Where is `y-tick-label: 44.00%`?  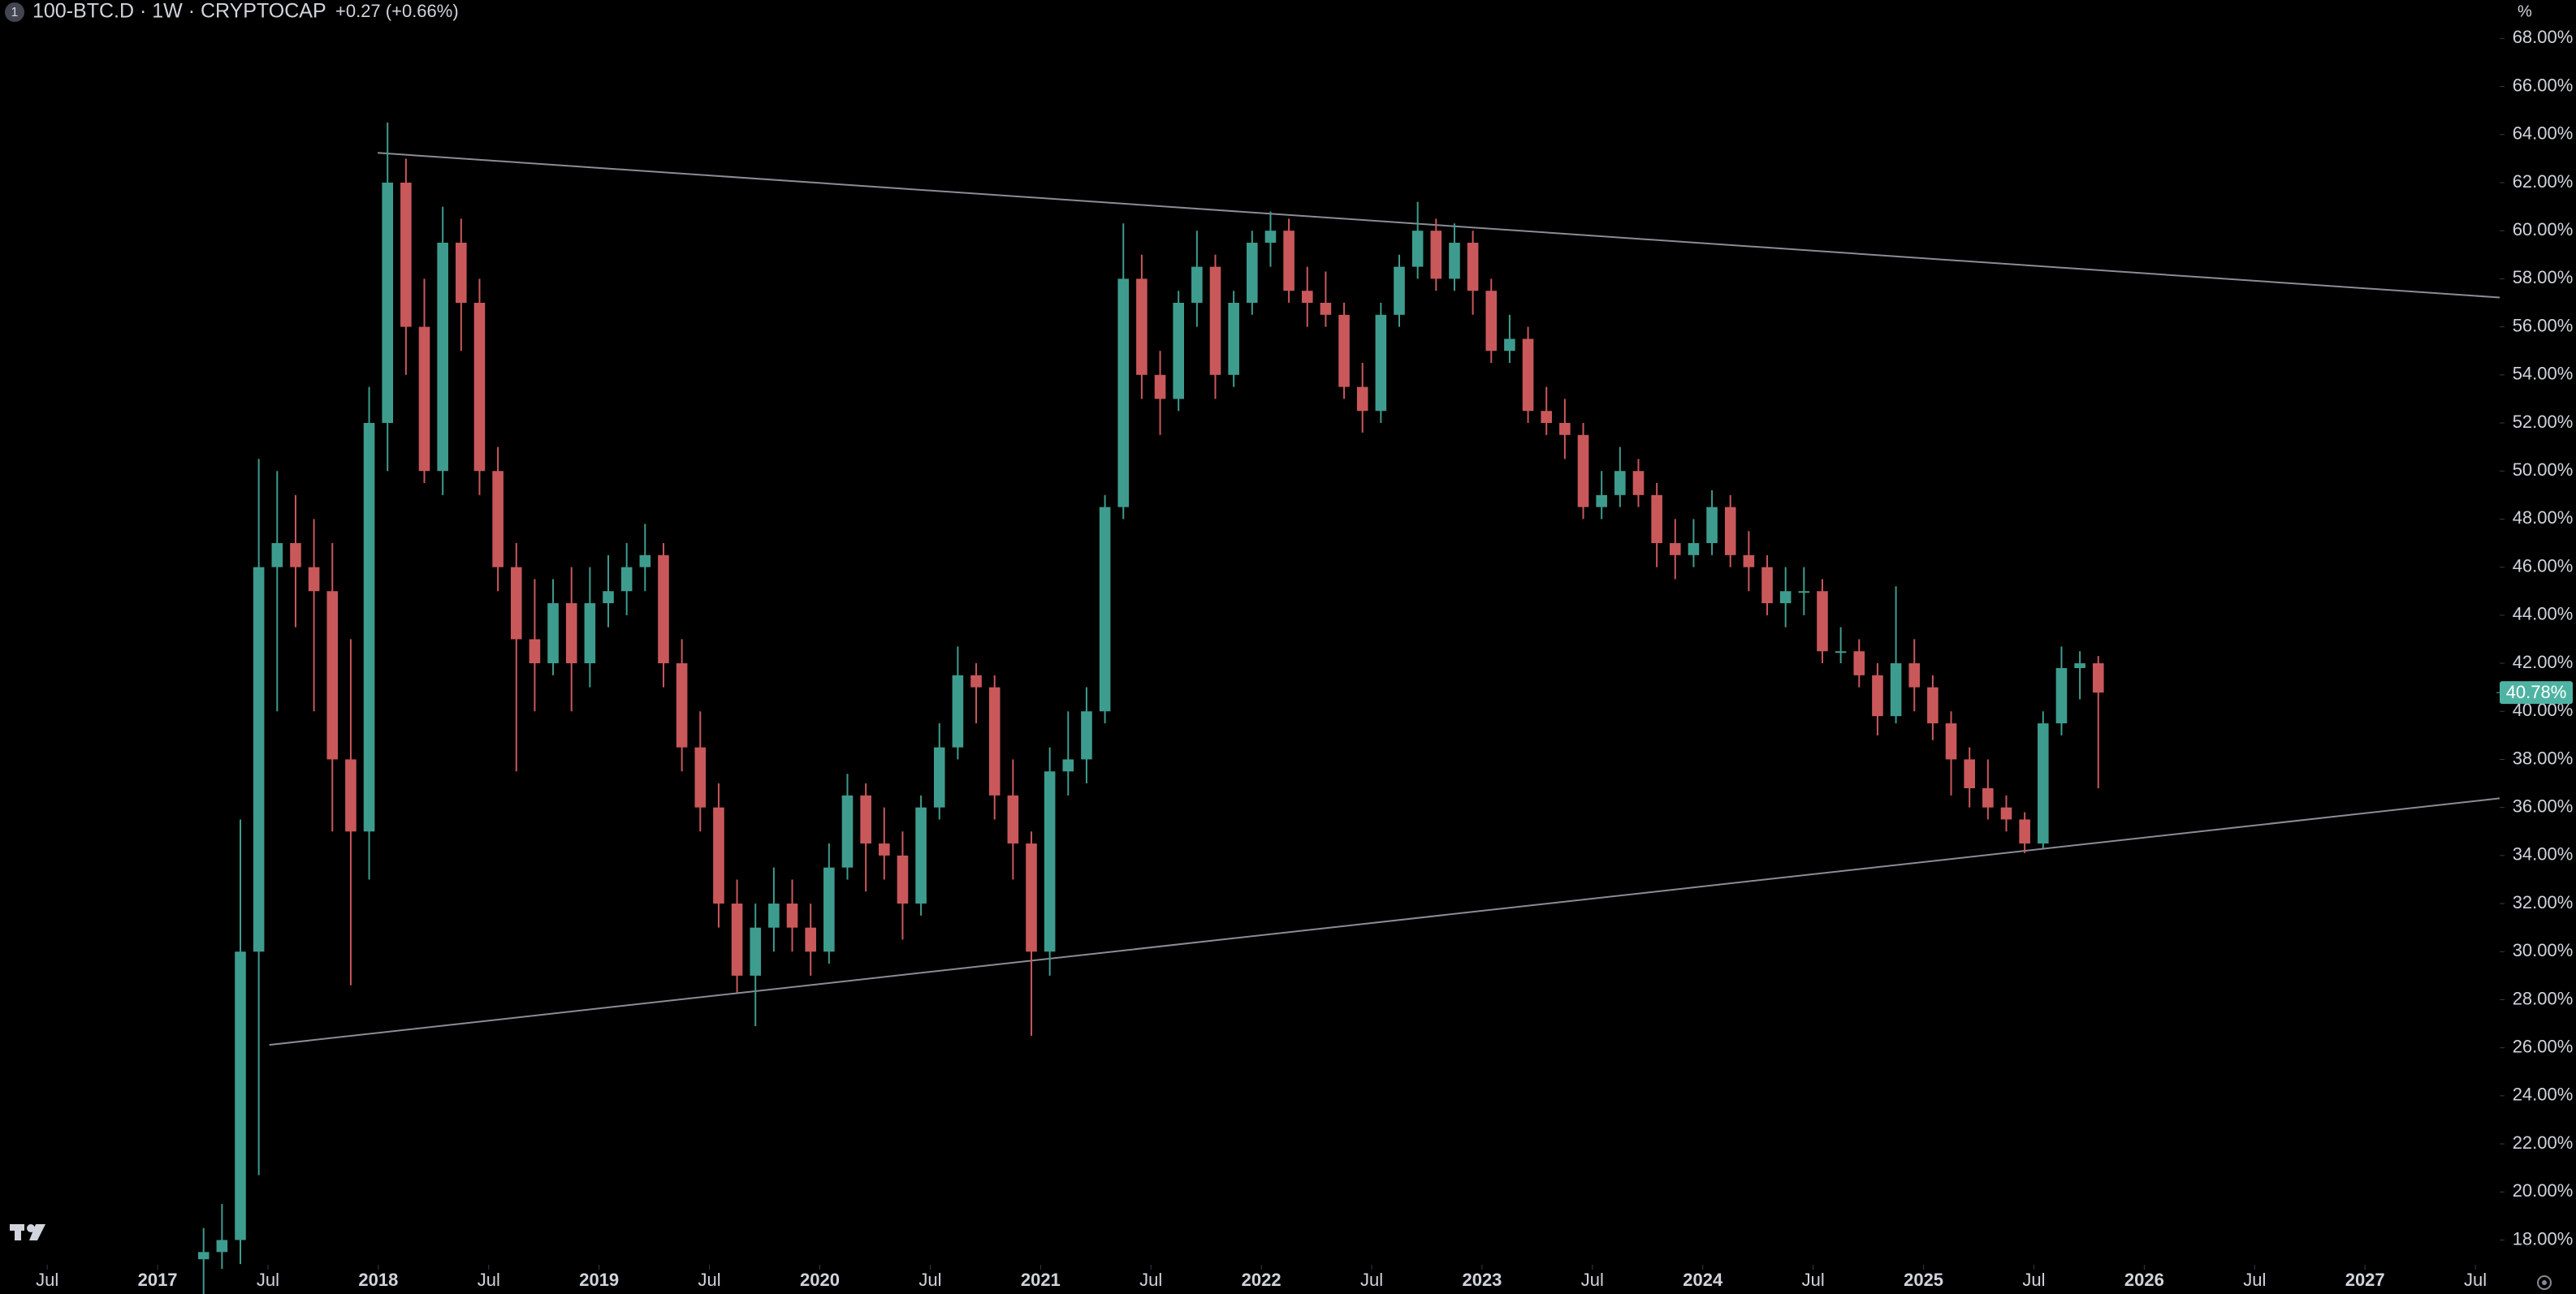
y-tick-label: 44.00% is located at coordinates (2543, 614).